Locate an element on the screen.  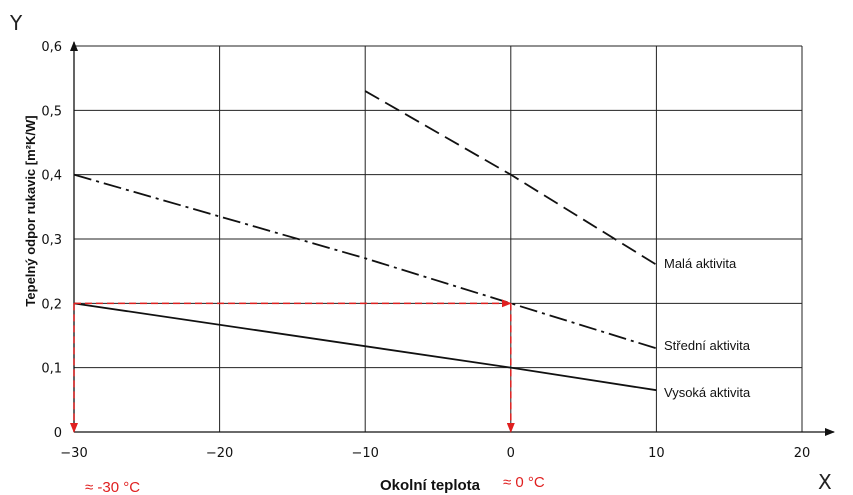
series-label-vysoka: Vysoká aktivita is located at coordinates (707, 392).